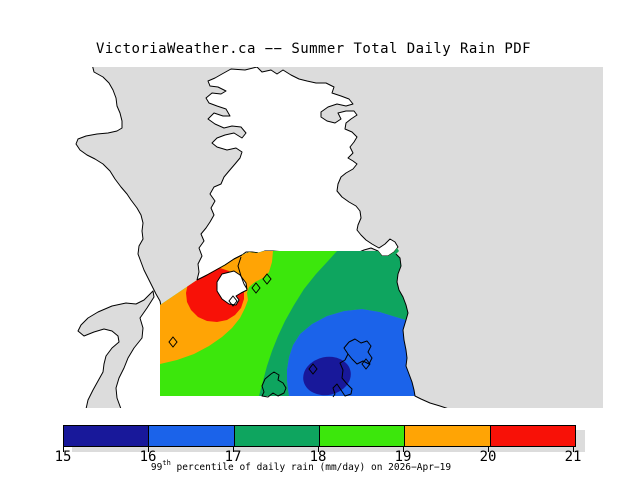 The height and width of the screenshot is (480, 640). Describe the element at coordinates (274, 384) in the screenshot. I see `trial-island-outline` at that location.